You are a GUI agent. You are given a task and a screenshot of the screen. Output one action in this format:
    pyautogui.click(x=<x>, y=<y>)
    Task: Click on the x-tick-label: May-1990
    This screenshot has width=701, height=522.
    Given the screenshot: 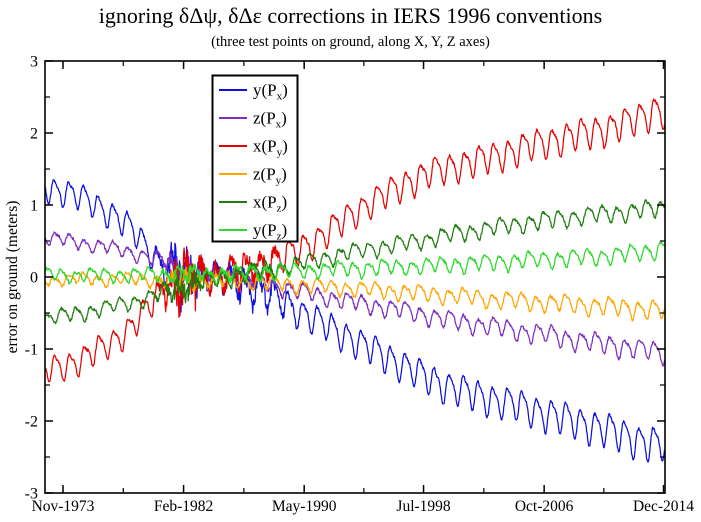 What is the action you would take?
    pyautogui.click(x=304, y=506)
    